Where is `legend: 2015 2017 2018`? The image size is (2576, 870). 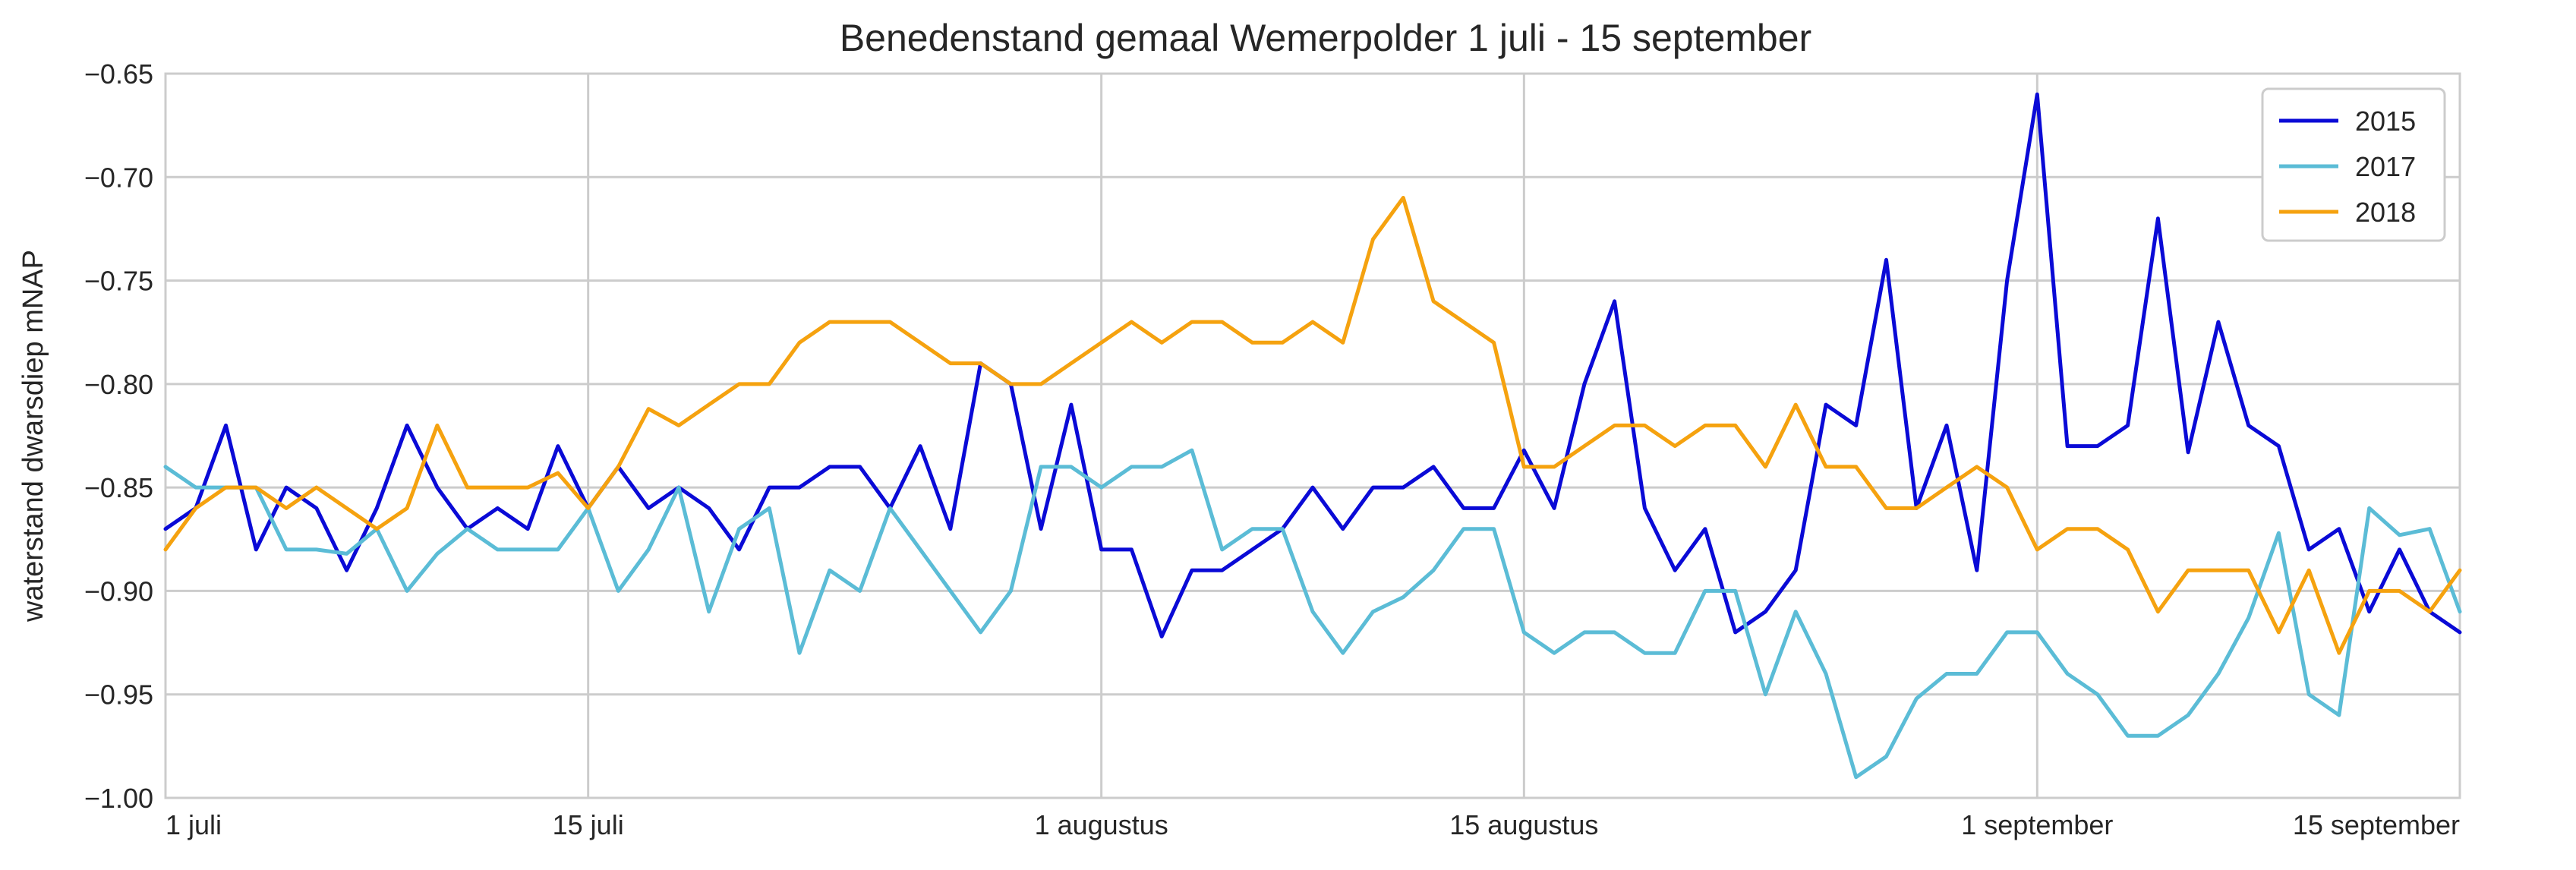
legend: 2015 2017 2018 is located at coordinates (2353, 164).